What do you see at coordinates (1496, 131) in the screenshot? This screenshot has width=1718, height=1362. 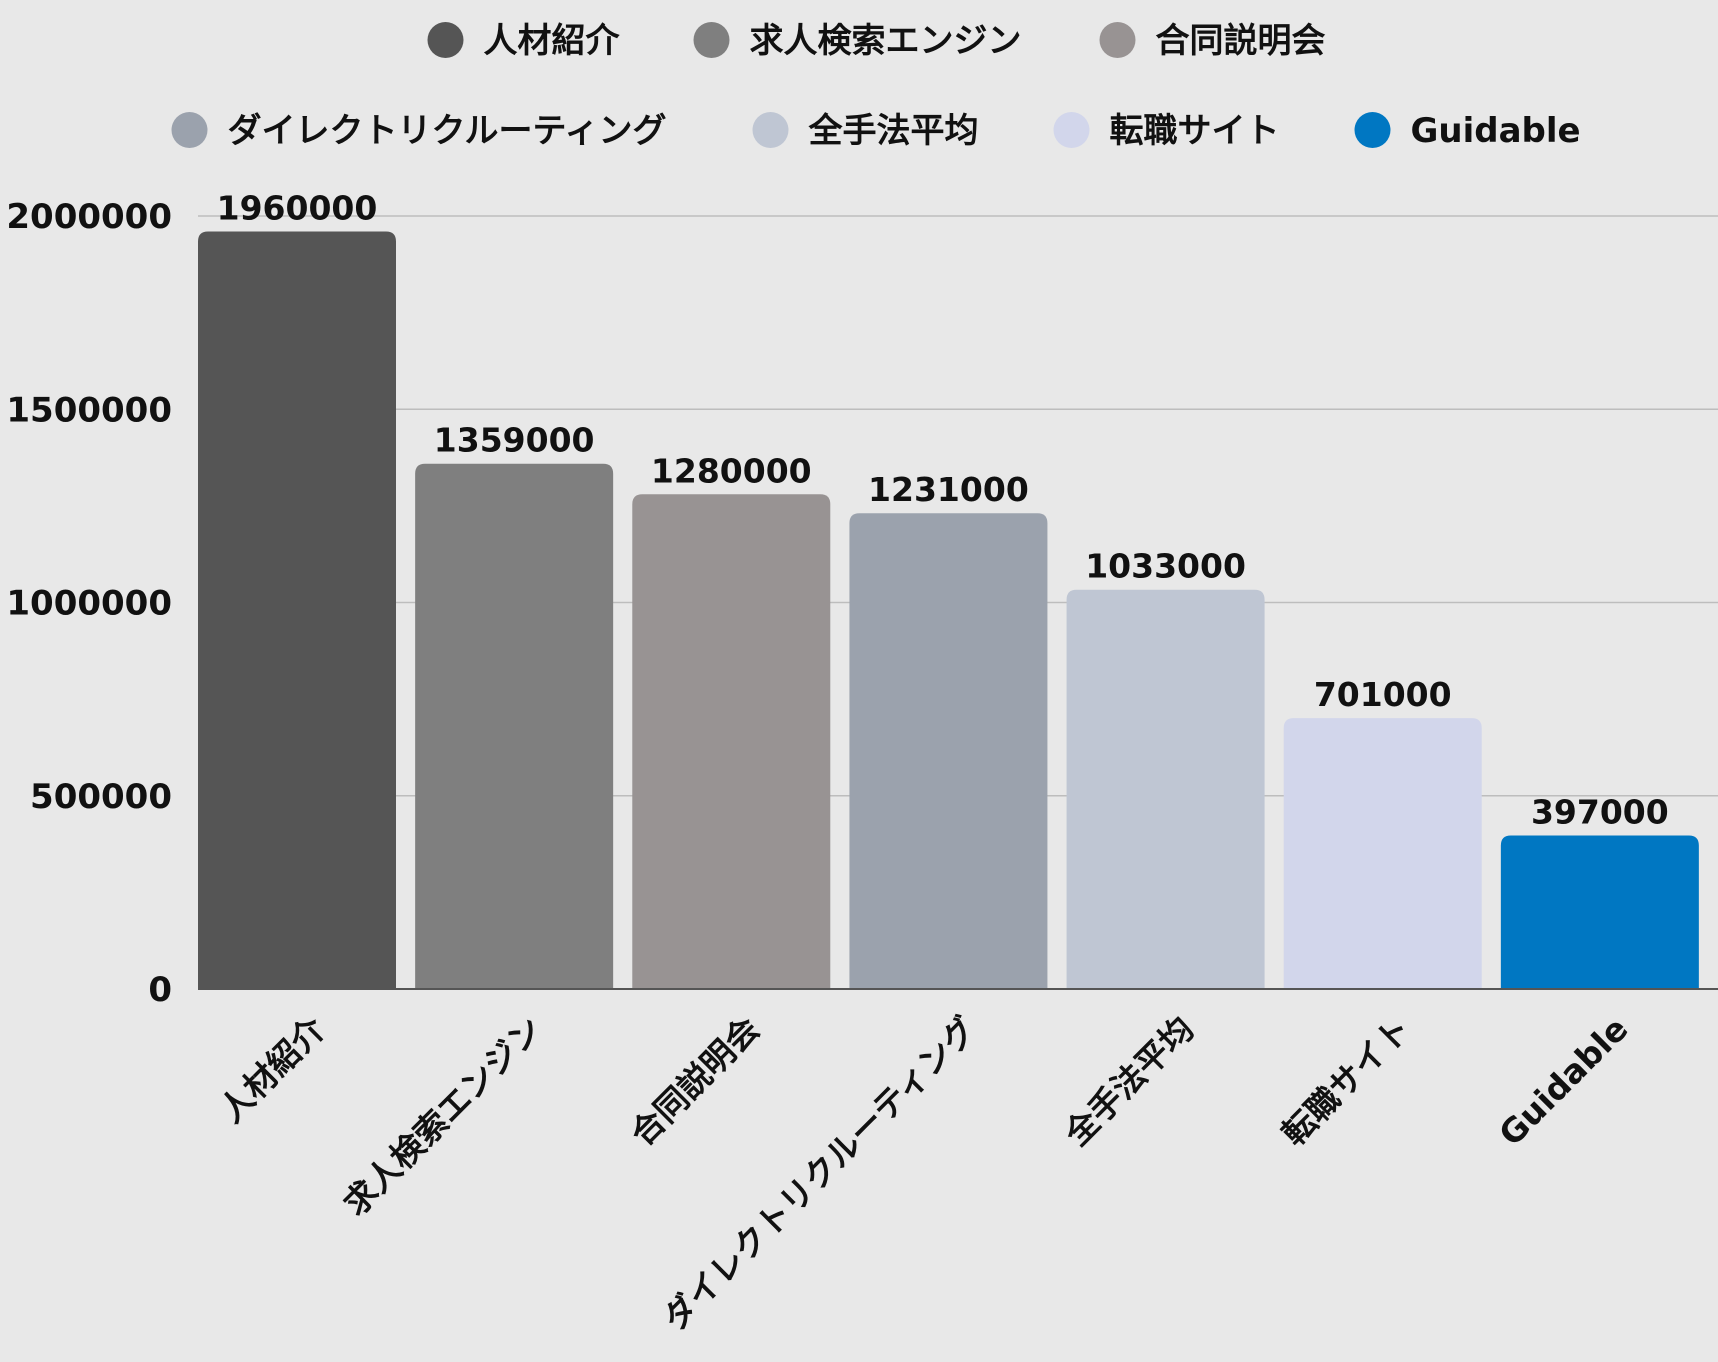 I see `legend-label: Guidable` at bounding box center [1496, 131].